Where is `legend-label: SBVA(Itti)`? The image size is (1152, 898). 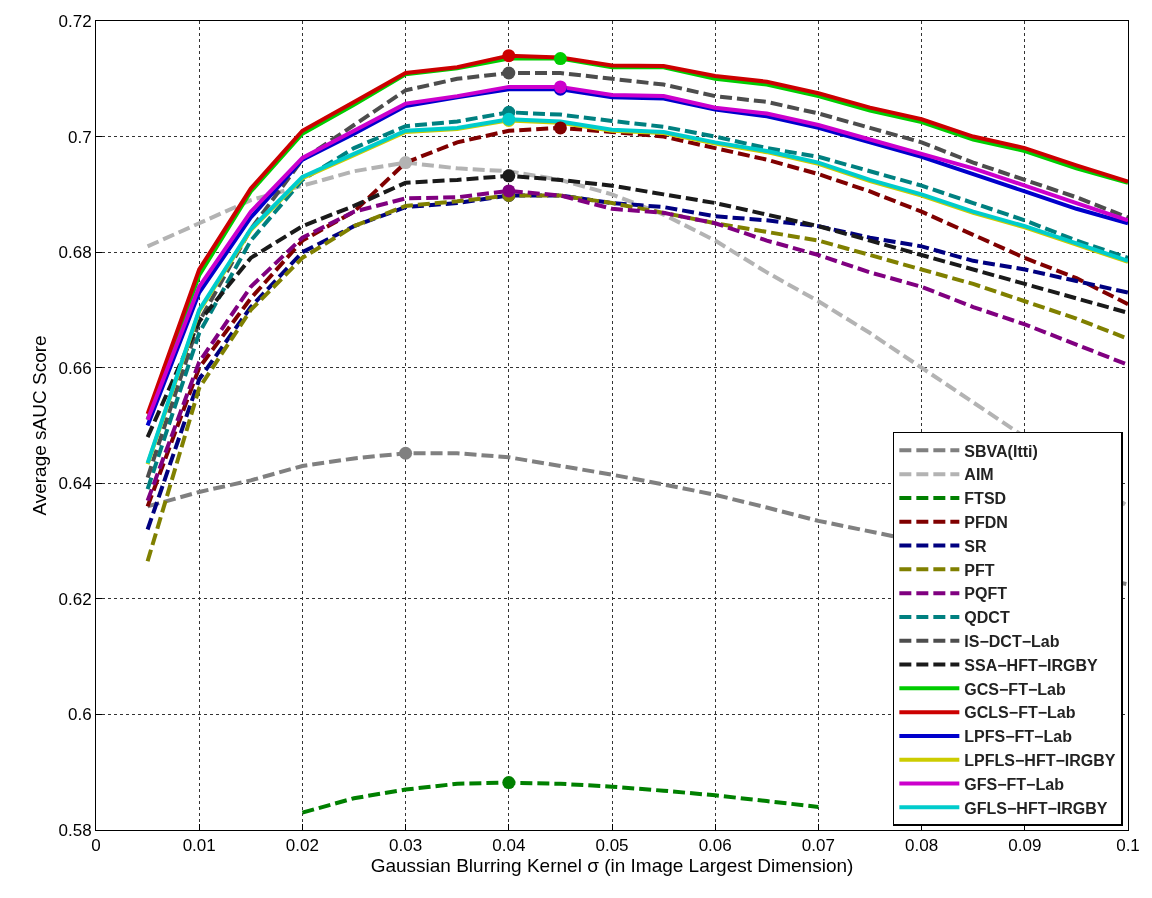
legend-label: SBVA(Itti) is located at coordinates (1001, 451).